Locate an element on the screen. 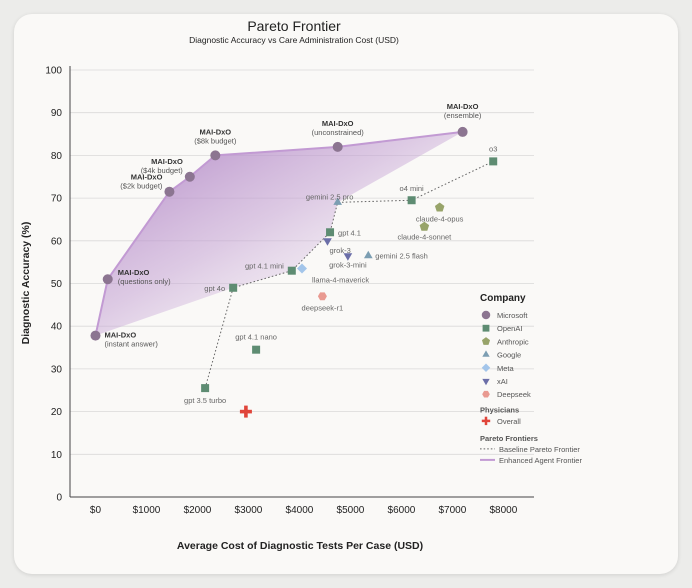  legend-label-google: Google is located at coordinates (509, 355).